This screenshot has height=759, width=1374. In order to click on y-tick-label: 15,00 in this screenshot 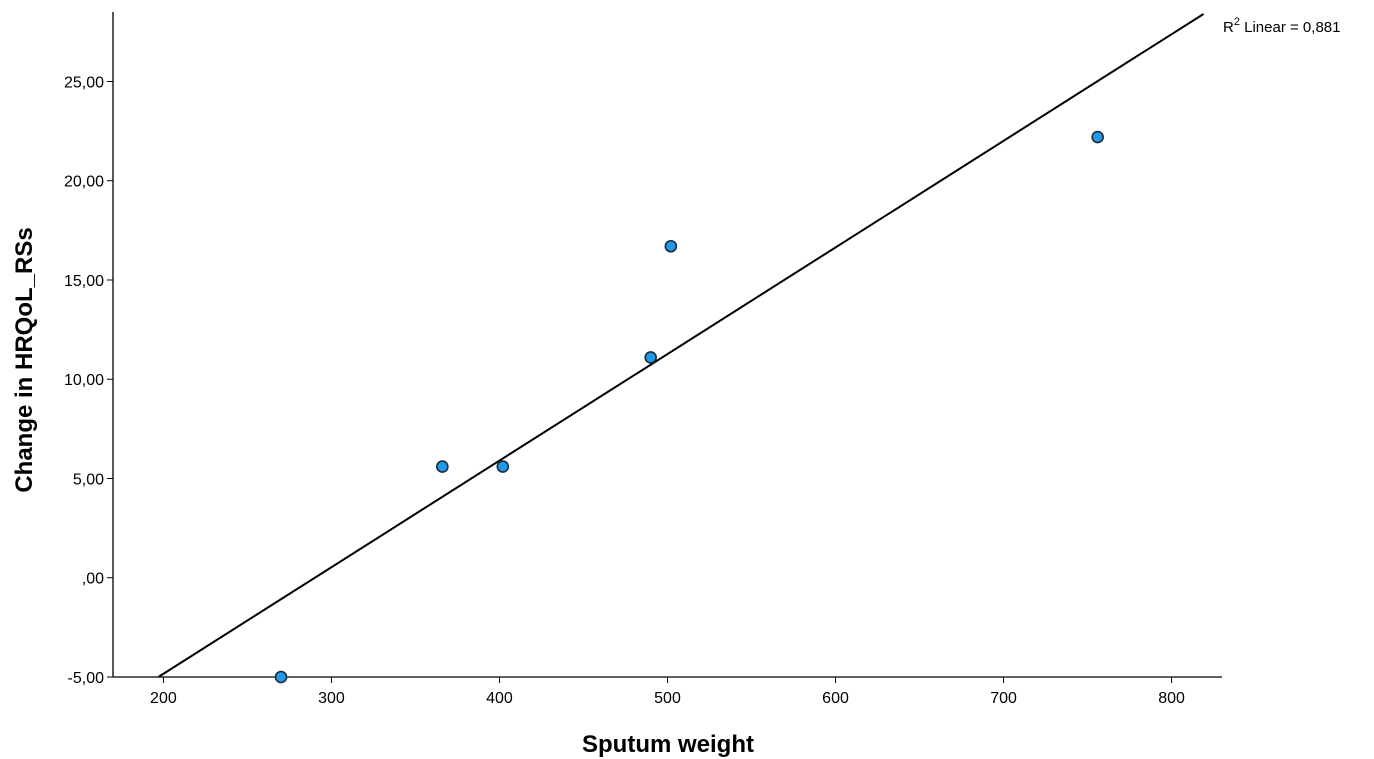, I will do `click(84, 281)`.